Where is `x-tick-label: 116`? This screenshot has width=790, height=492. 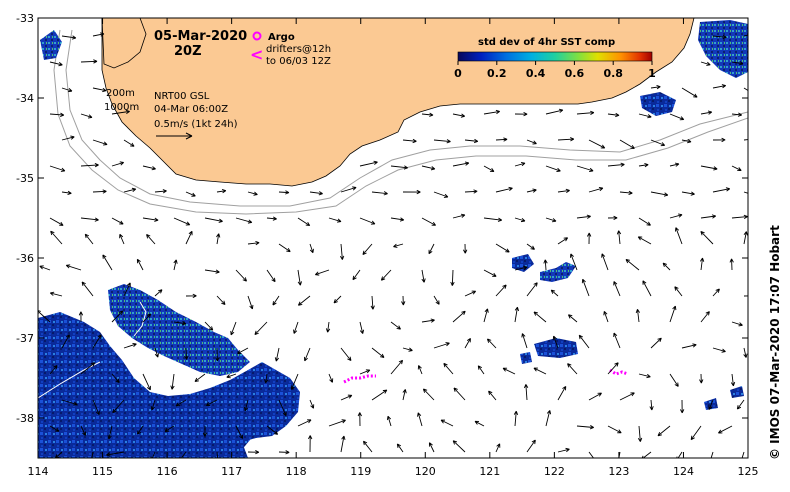
x-tick-label: 116 is located at coordinates (167, 471).